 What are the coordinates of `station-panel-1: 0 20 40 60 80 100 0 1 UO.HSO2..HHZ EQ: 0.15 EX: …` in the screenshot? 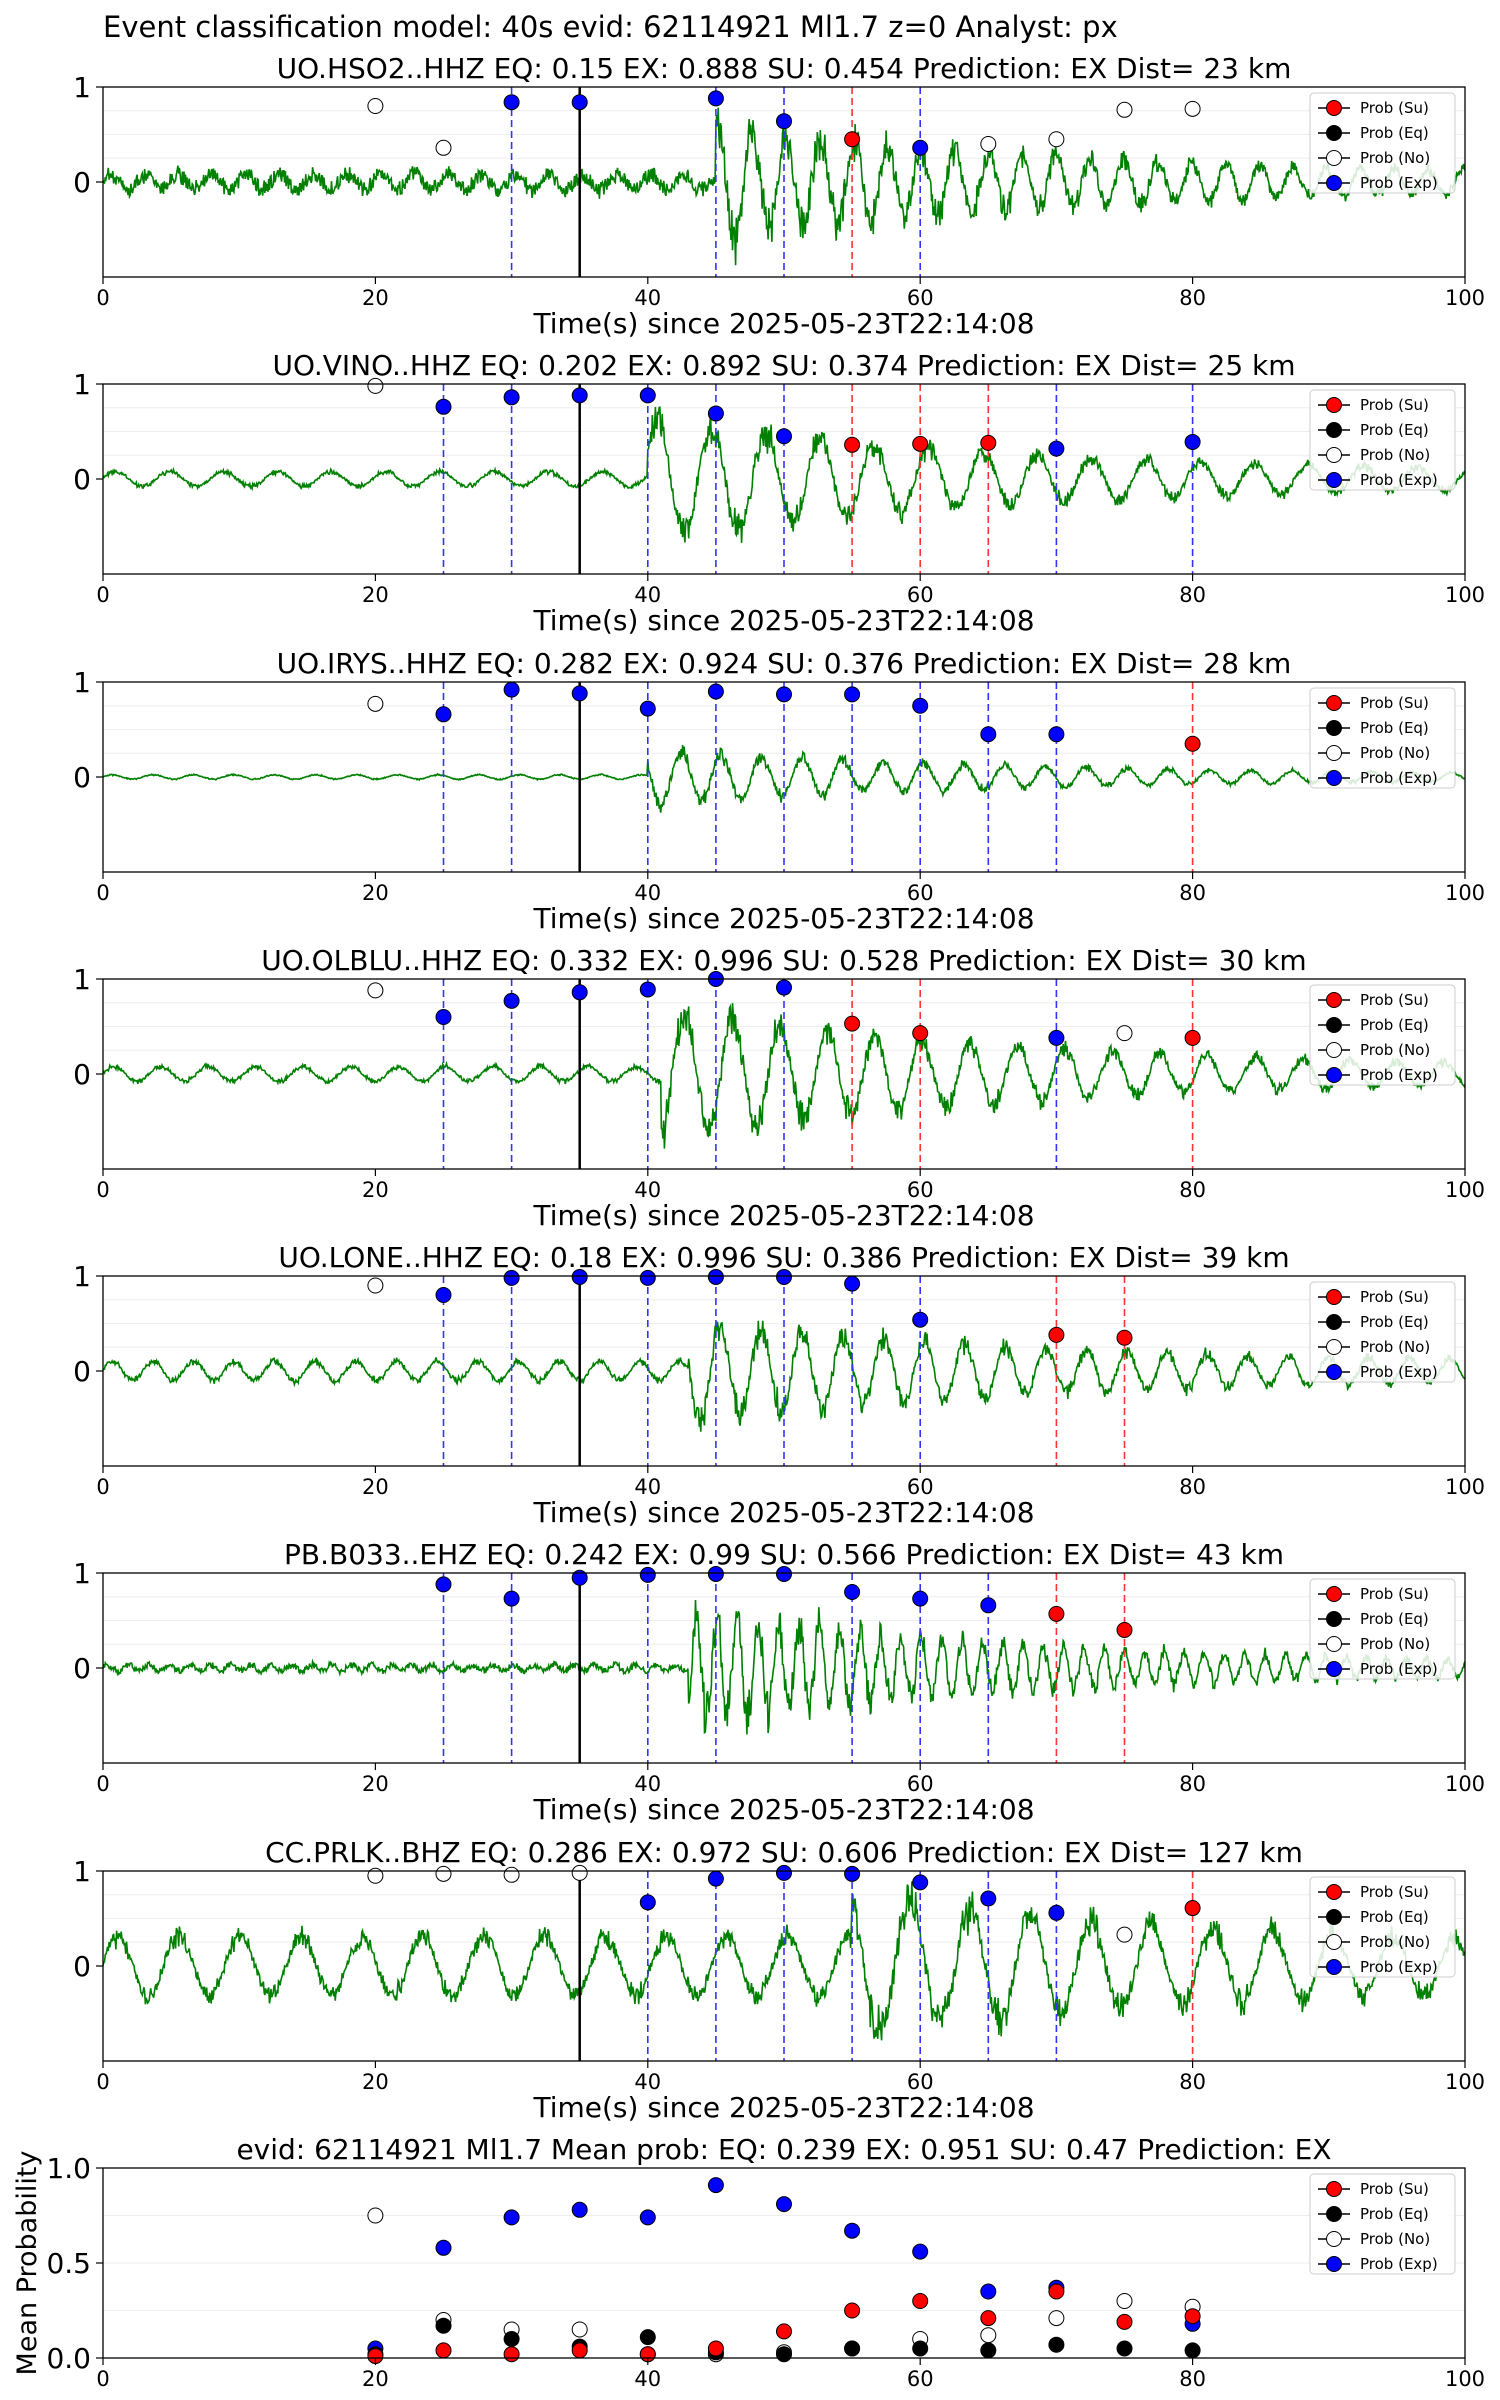 It's located at (779, 196).